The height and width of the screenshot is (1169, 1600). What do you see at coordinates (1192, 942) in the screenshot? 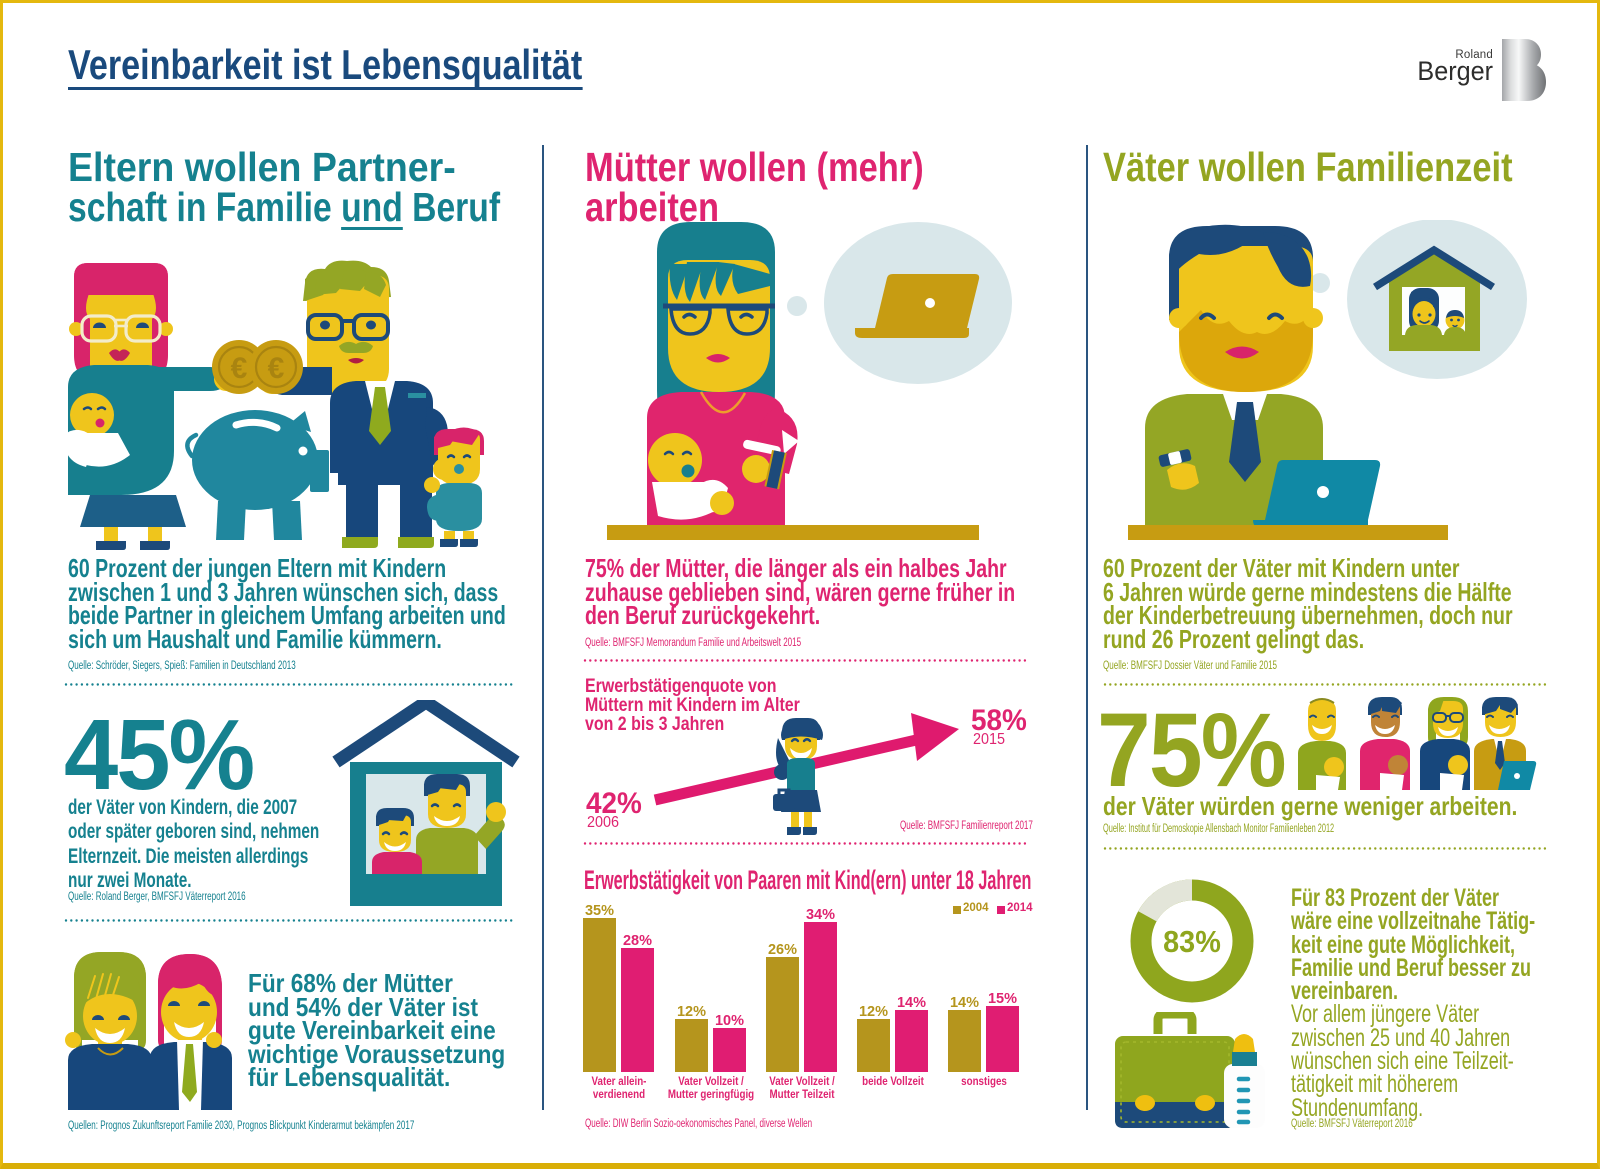
I see `svg-text: 83%` at bounding box center [1192, 942].